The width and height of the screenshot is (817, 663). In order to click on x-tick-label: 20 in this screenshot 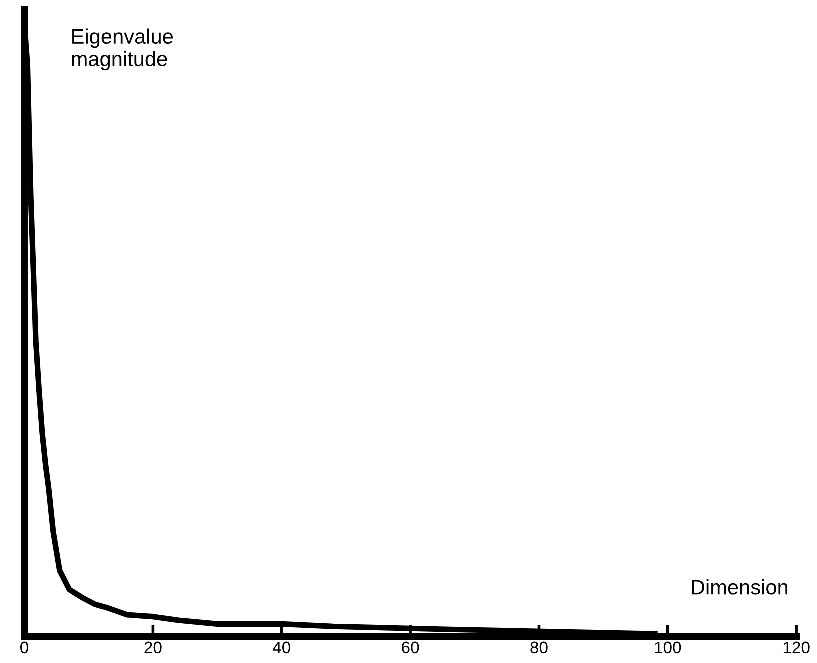, I will do `click(153, 648)`.